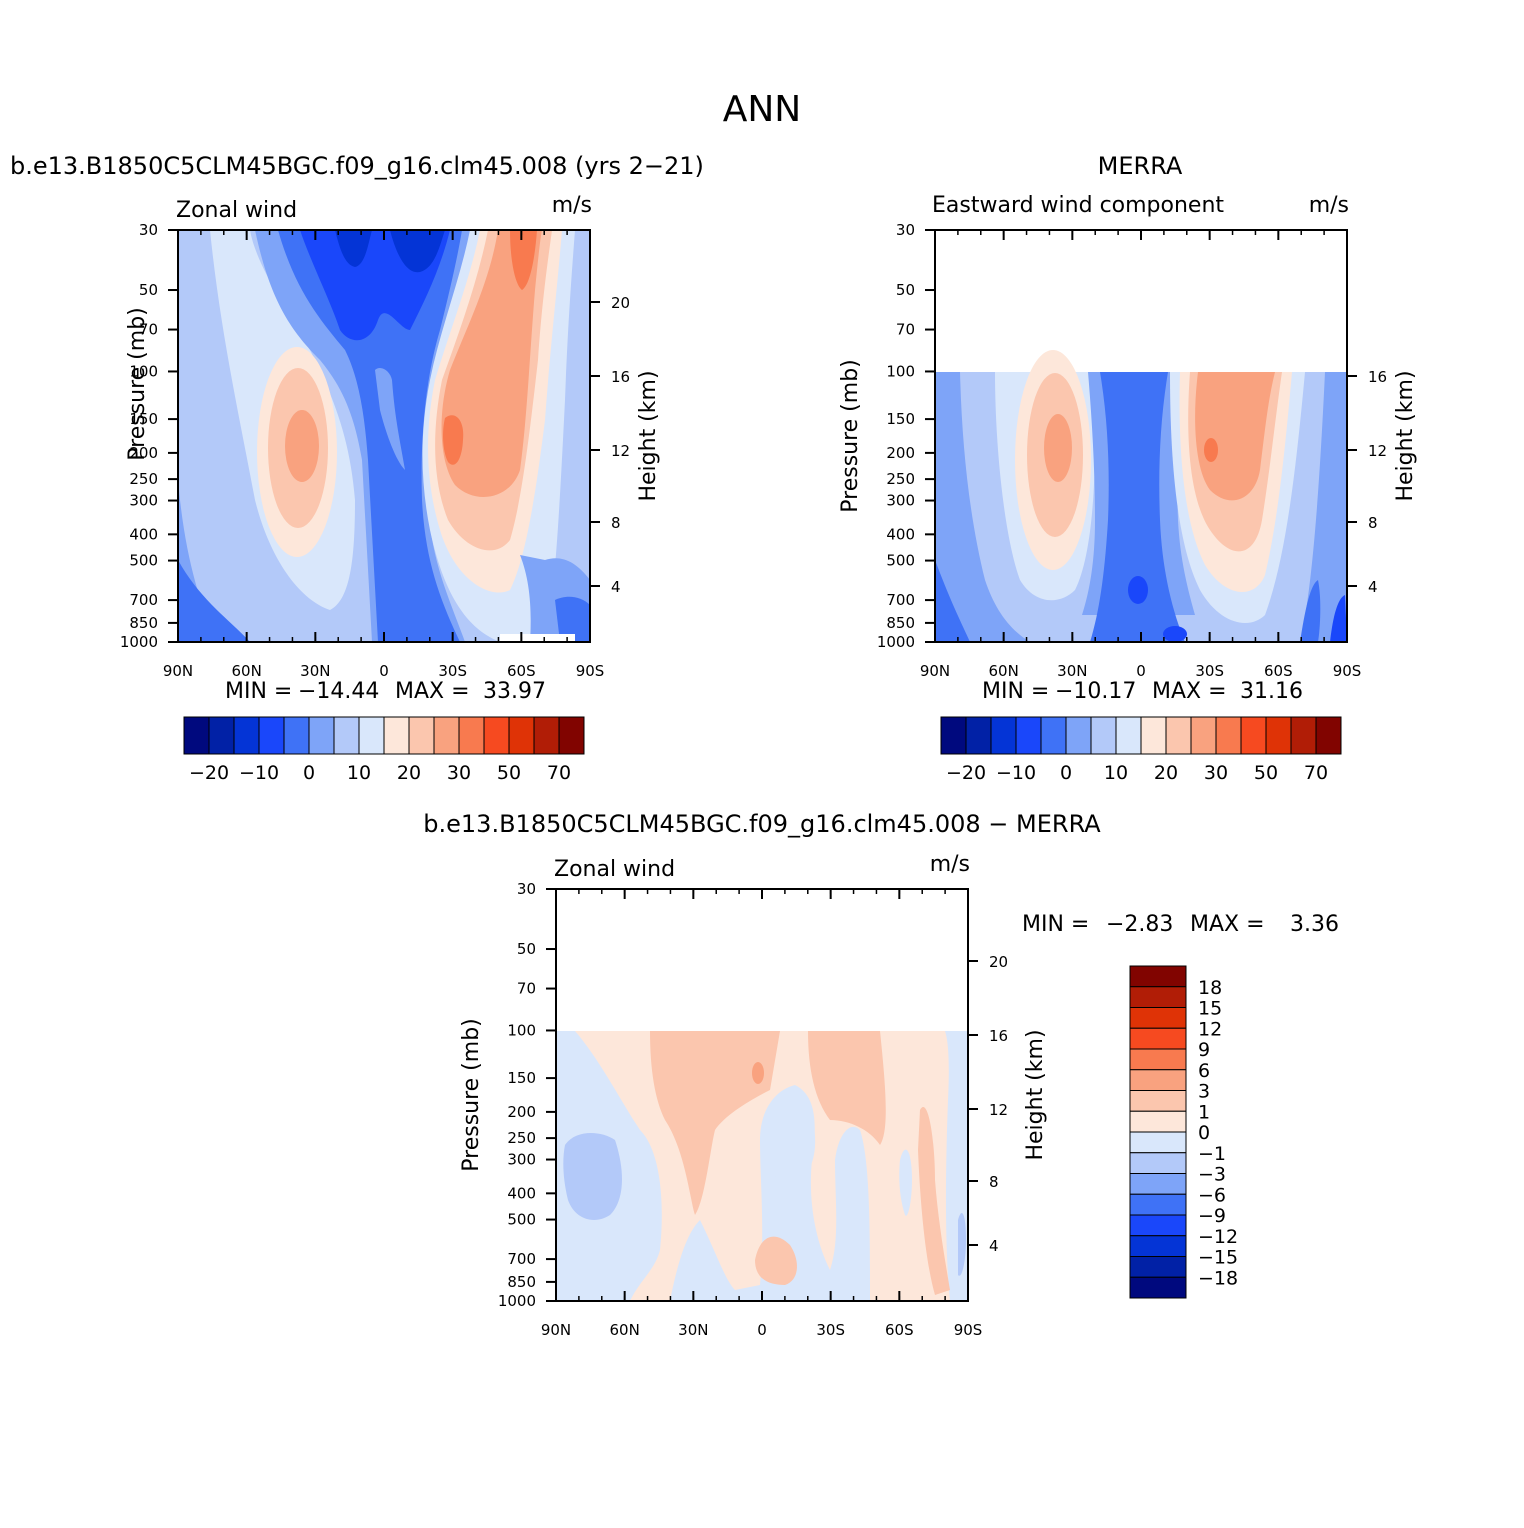 Image resolution: width=1524 pixels, height=1528 pixels. I want to click on colorbar-label: 50, so click(509, 773).